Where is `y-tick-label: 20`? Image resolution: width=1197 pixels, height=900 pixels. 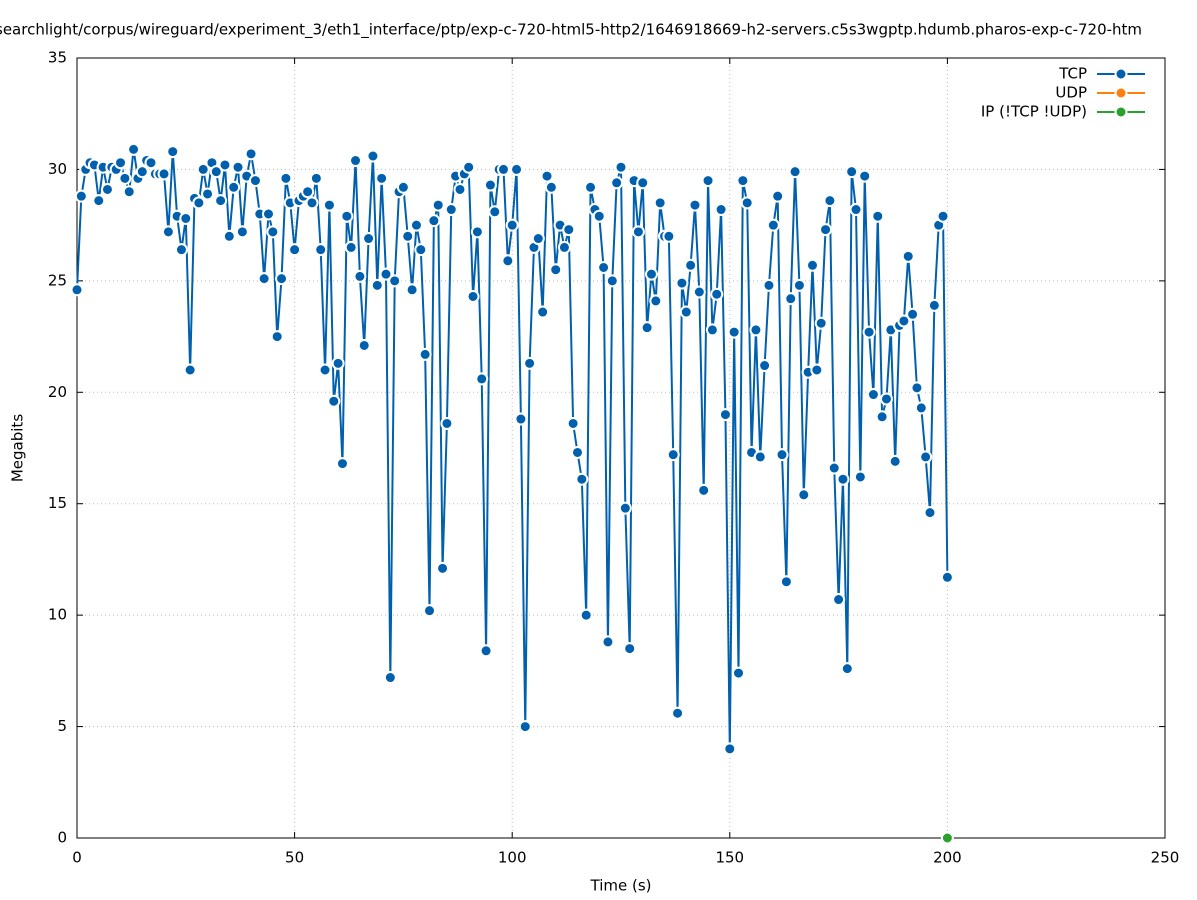
y-tick-label: 20 is located at coordinates (57, 392).